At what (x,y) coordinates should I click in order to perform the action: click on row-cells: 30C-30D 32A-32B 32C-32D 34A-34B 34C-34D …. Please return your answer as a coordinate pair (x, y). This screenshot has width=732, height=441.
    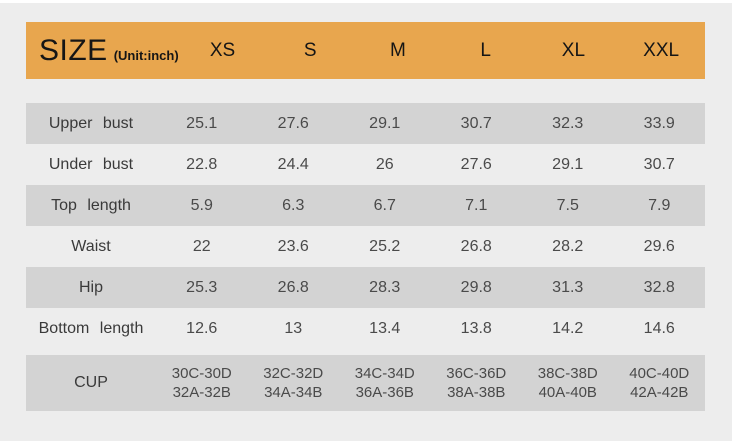
    Looking at the image, I should click on (430, 383).